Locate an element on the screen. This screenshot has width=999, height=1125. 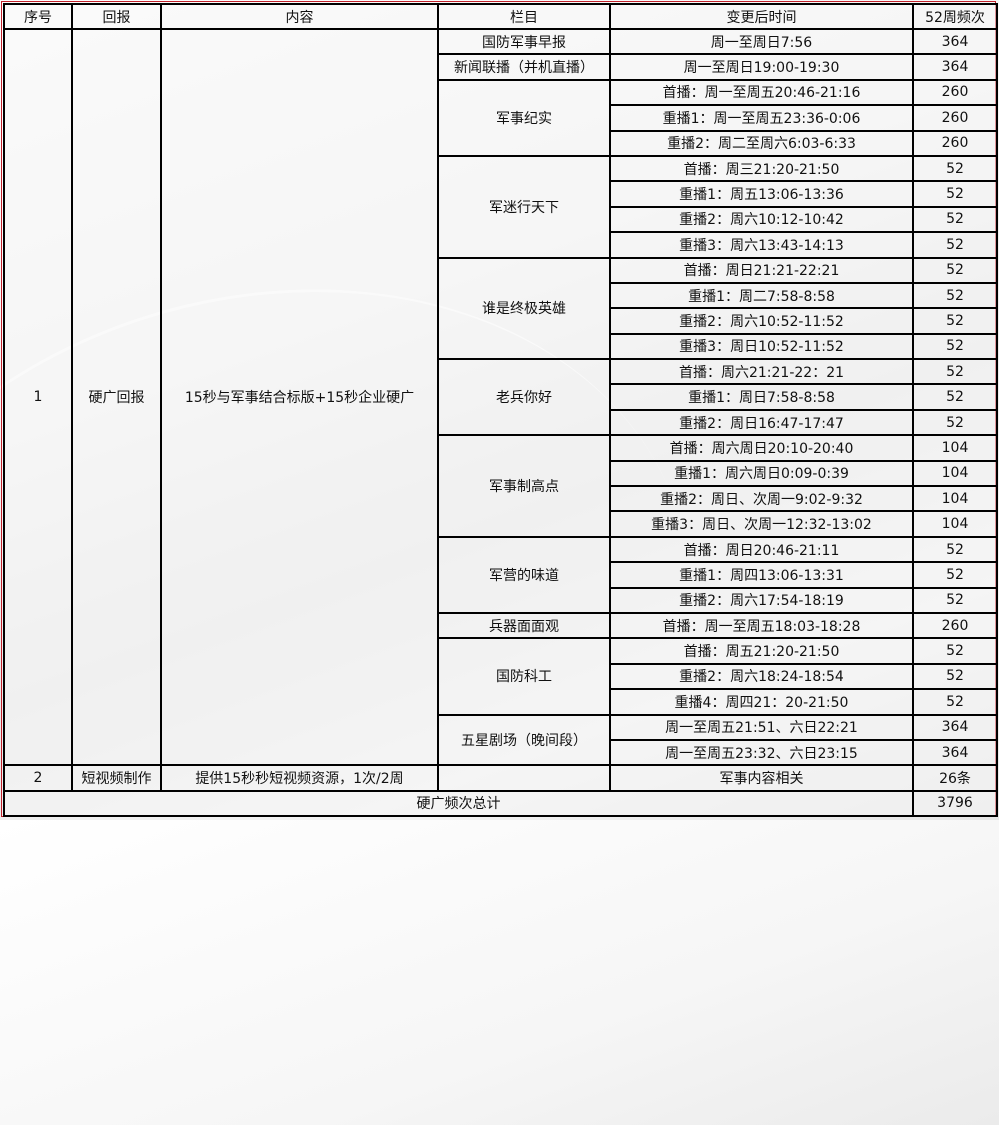
table-row: 军迷行天下 首播：周三21:20-21:50 52 is located at coordinates (501, 206).